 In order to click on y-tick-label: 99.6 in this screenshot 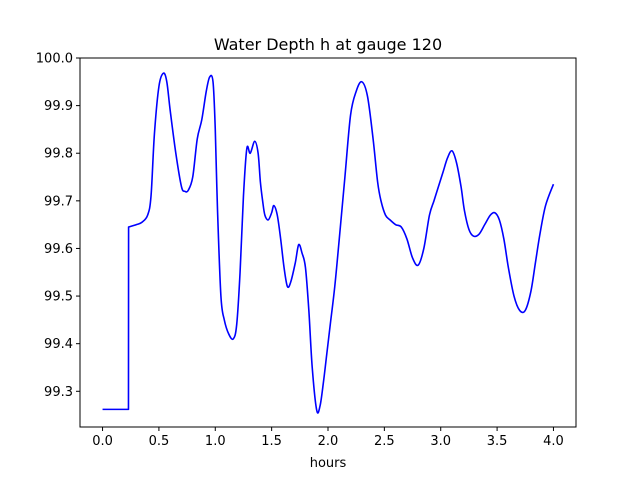, I will do `click(58, 249)`.